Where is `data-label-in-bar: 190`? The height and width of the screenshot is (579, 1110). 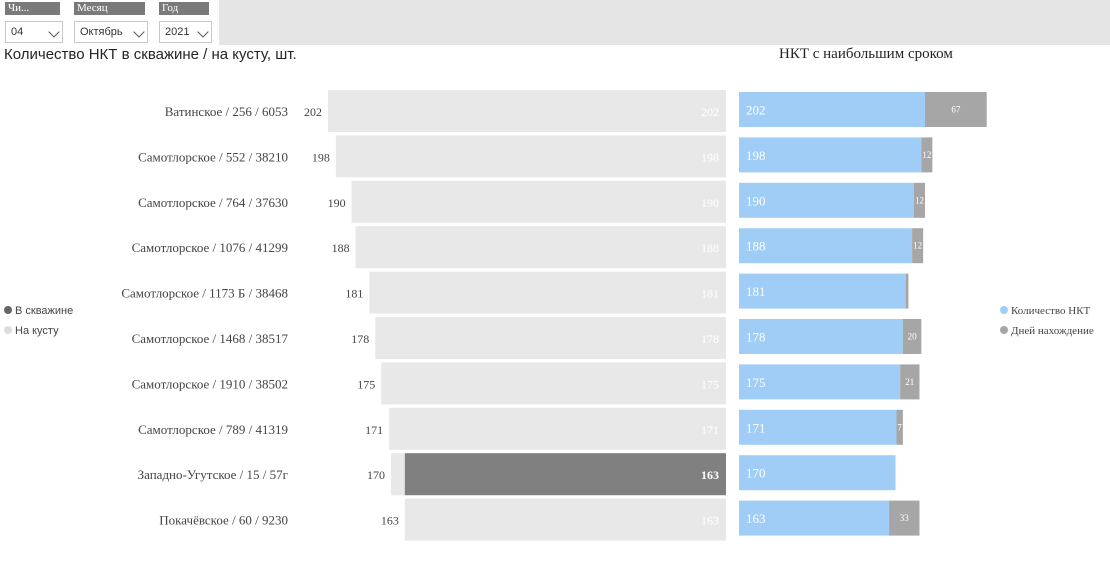 data-label-in-bar: 190 is located at coordinates (710, 203).